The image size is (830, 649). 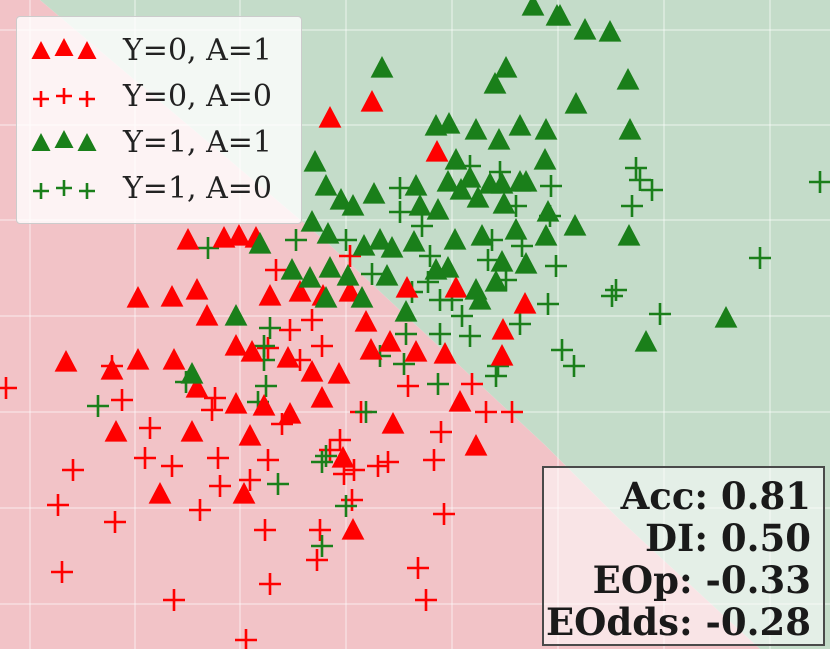 I want to click on equalized-odds-metric: EOdds: -0.28, so click(x=678, y=622).